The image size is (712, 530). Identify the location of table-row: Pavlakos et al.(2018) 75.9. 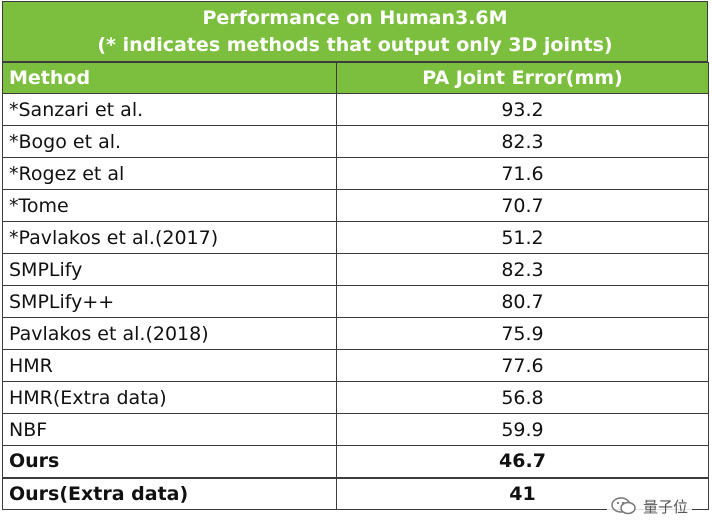
(355, 333).